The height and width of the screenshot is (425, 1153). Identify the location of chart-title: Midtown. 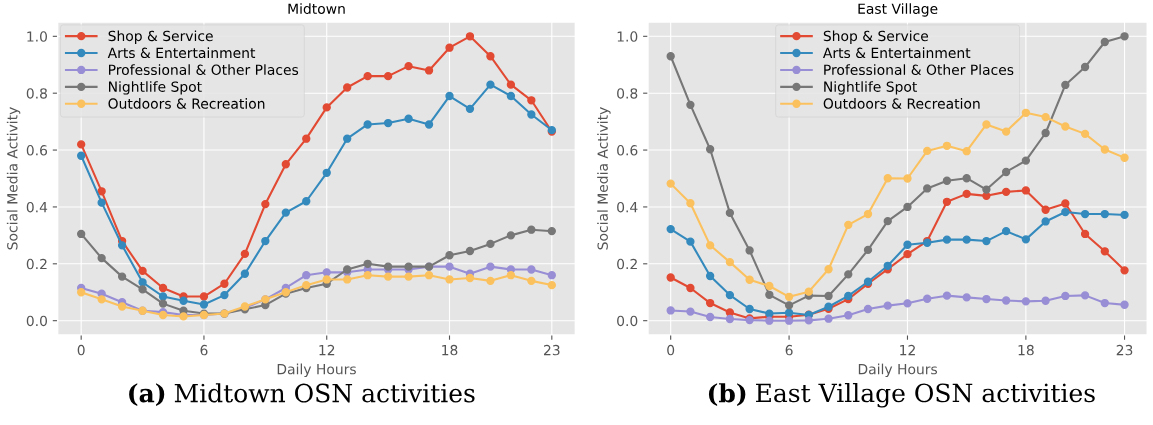
(316, 8).